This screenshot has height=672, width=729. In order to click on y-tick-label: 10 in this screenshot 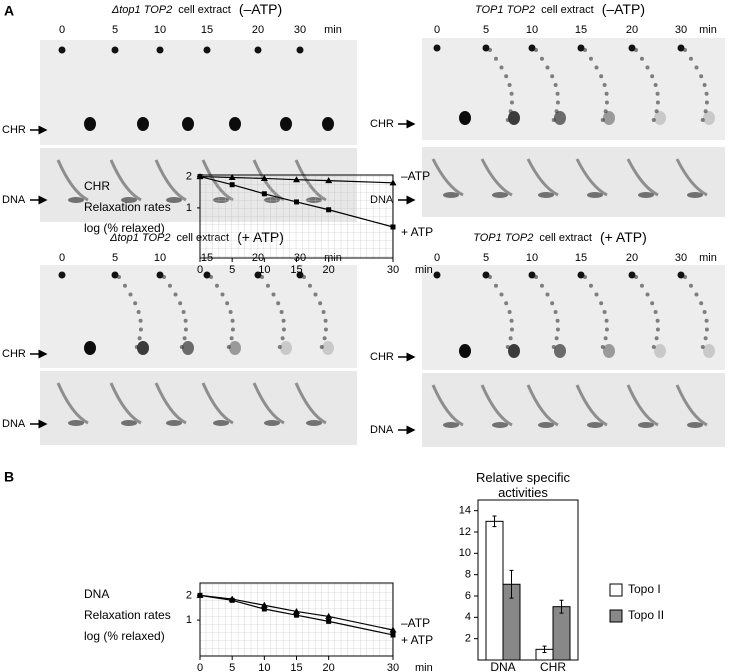, I will do `click(465, 553)`.